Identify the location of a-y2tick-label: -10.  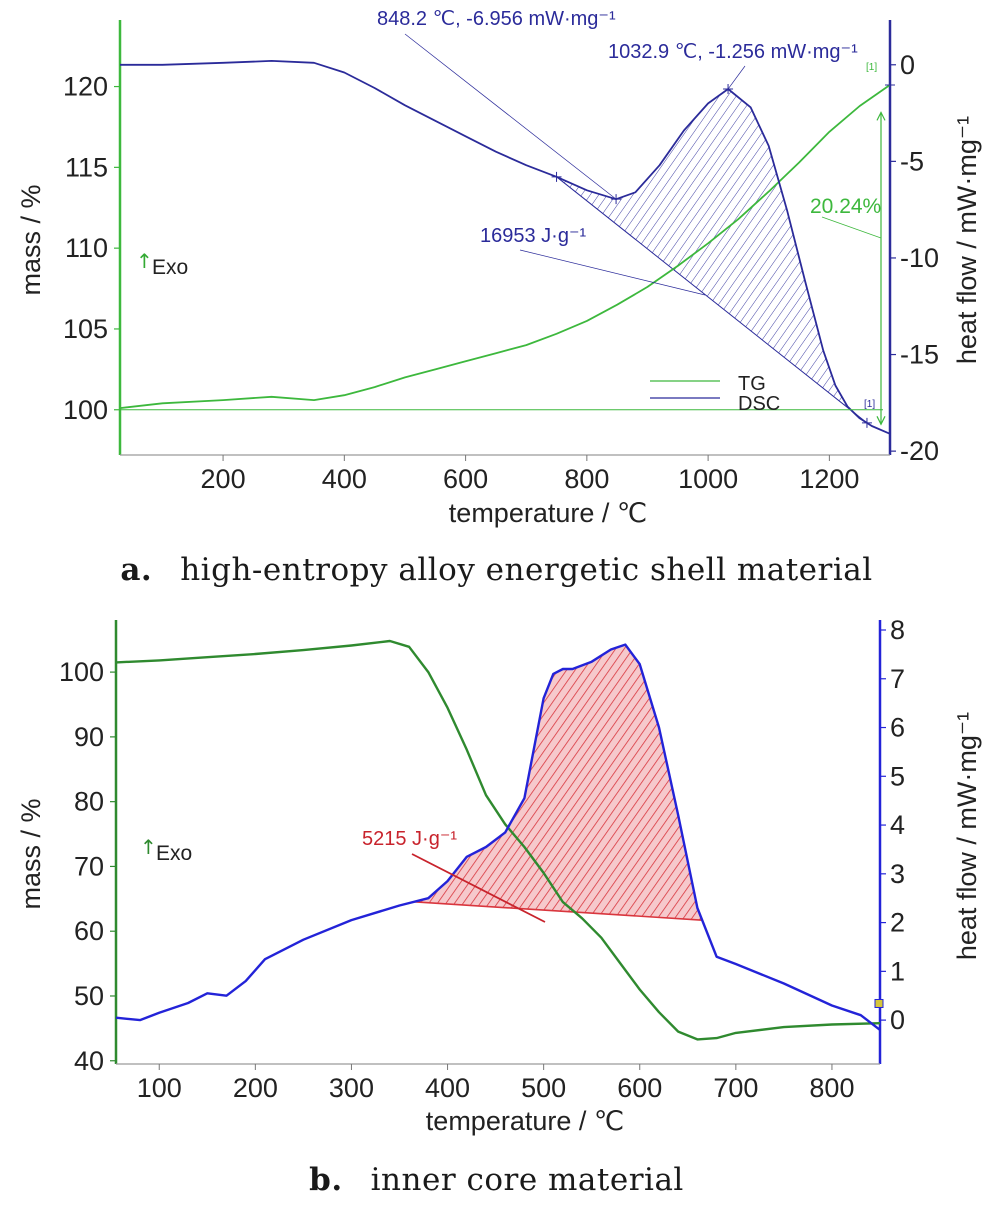
(919, 258).